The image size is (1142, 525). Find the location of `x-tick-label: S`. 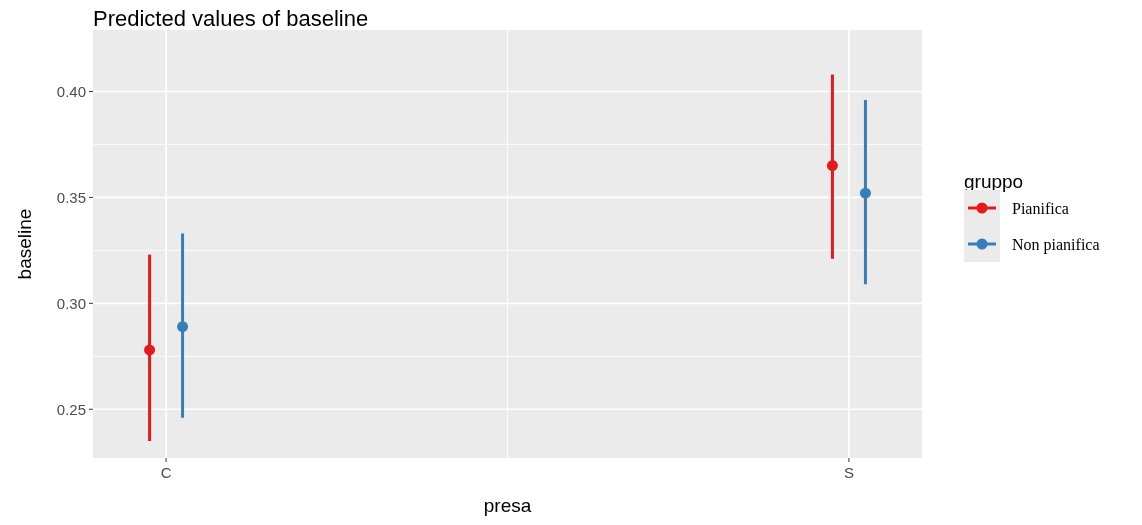

x-tick-label: S is located at coordinates (848, 472).